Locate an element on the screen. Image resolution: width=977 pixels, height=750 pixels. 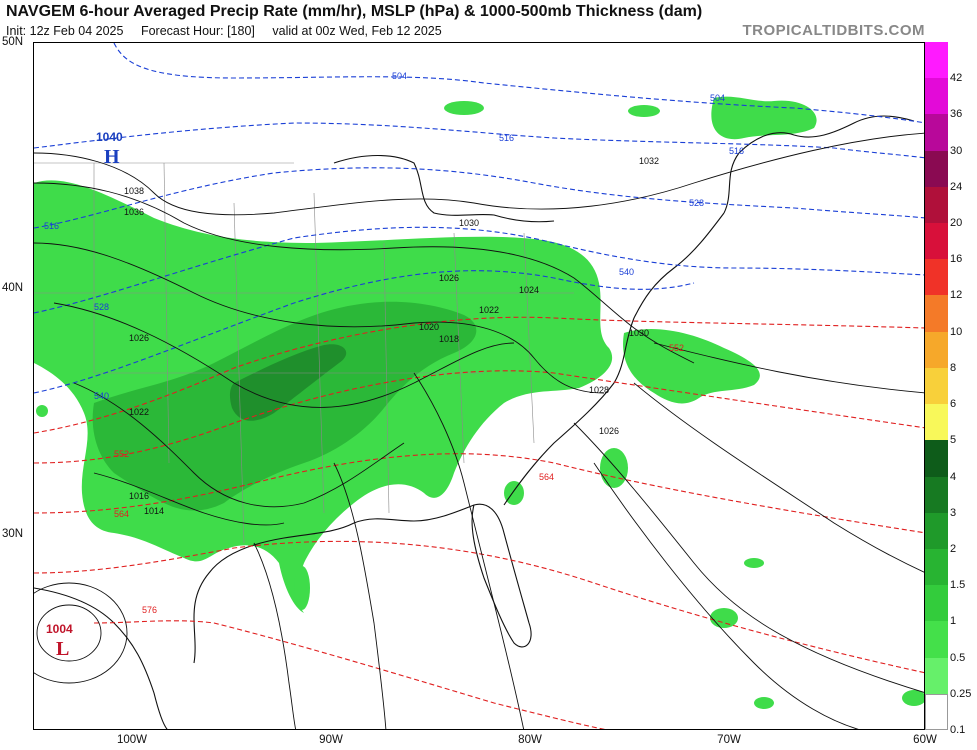
colorbar-label: 0.1 is located at coordinates (958, 730).